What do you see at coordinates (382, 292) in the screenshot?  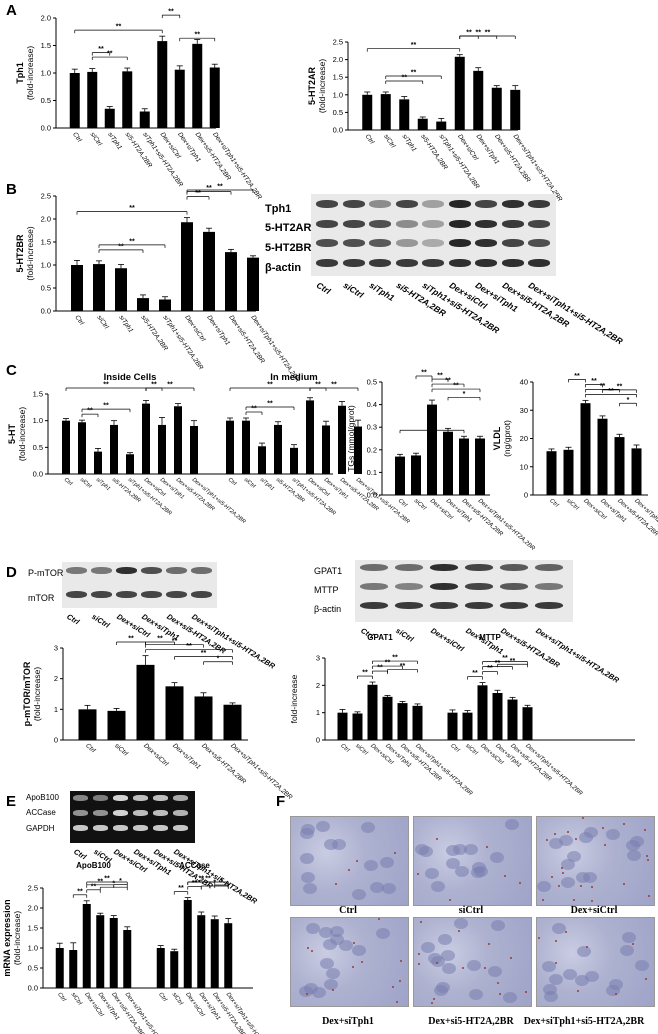 I see `lane-label-sitph1: siTph1` at bounding box center [382, 292].